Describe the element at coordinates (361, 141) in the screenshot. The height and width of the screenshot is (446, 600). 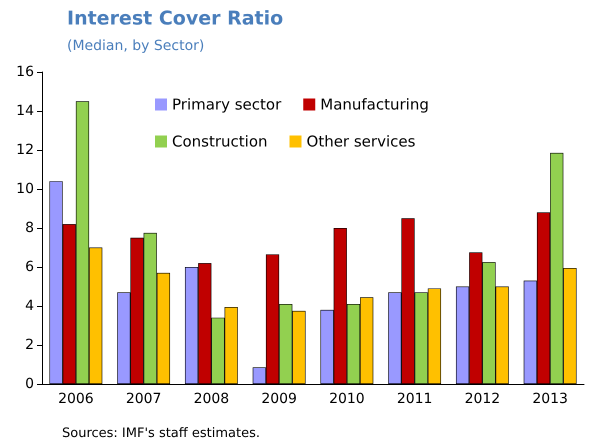
I see `legend-label: Other services` at that location.